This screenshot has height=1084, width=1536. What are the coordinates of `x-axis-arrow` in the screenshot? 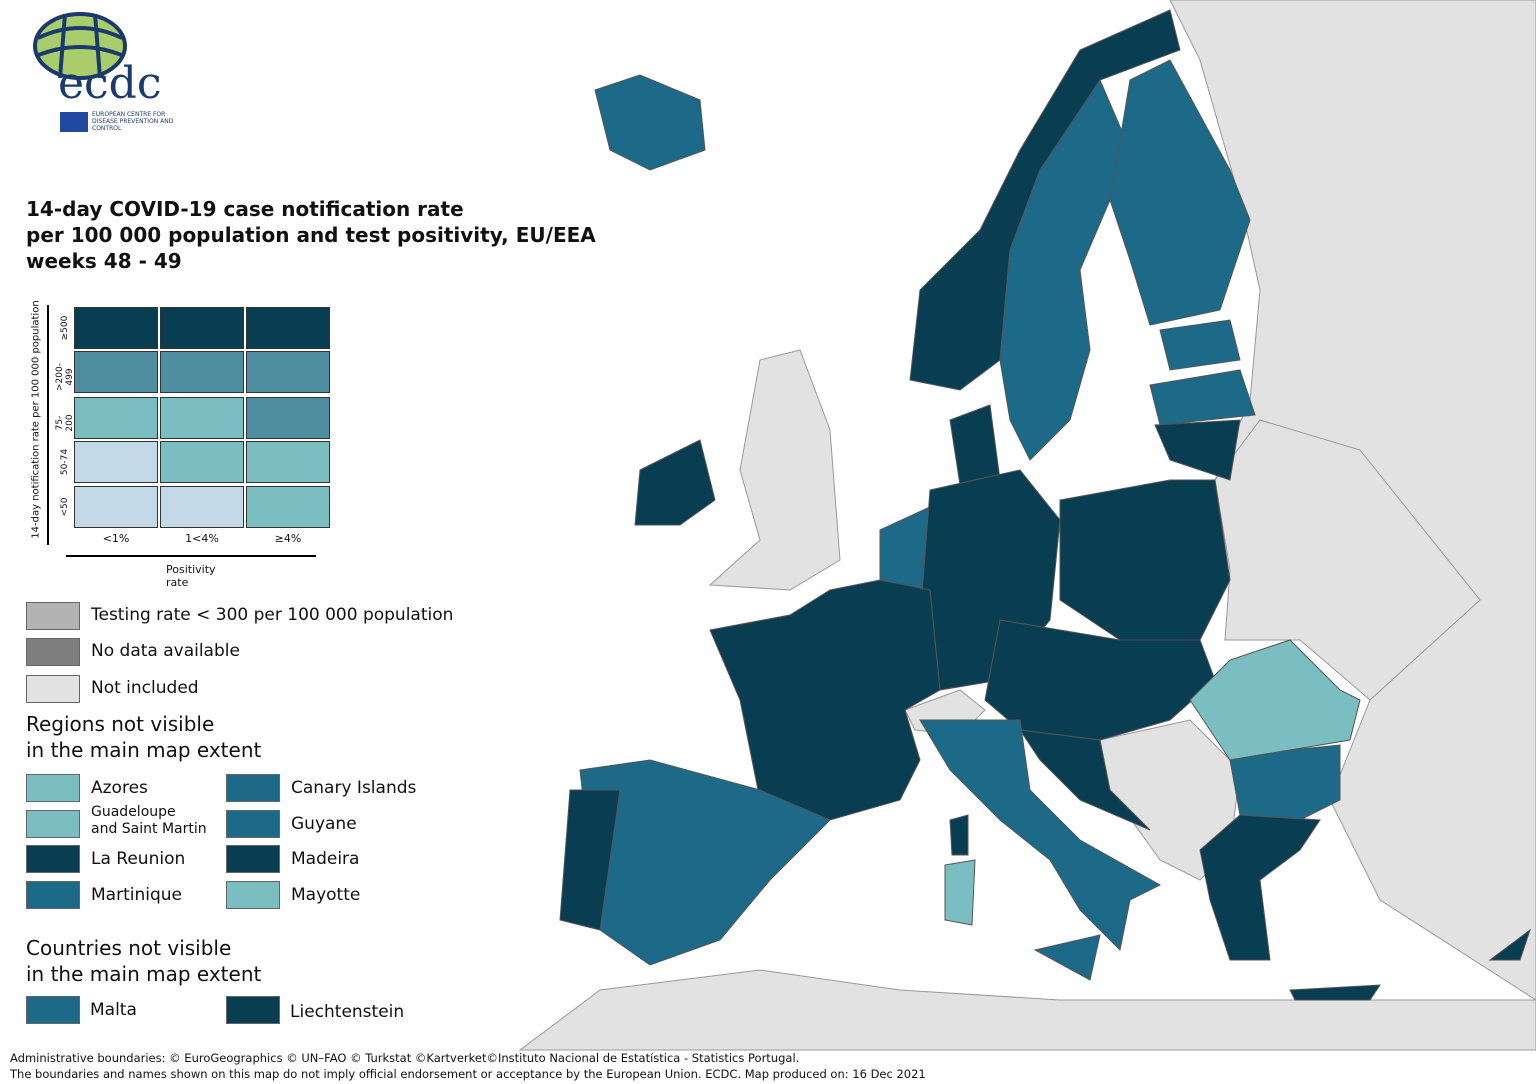 It's located at (191, 556).